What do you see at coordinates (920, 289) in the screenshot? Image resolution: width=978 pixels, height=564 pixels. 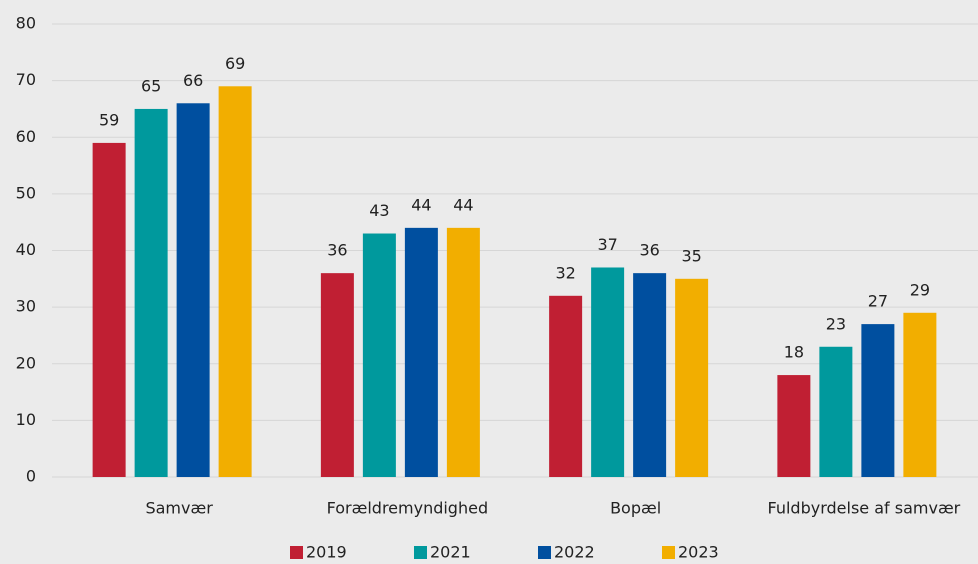 I see `data-label: 29` at bounding box center [920, 289].